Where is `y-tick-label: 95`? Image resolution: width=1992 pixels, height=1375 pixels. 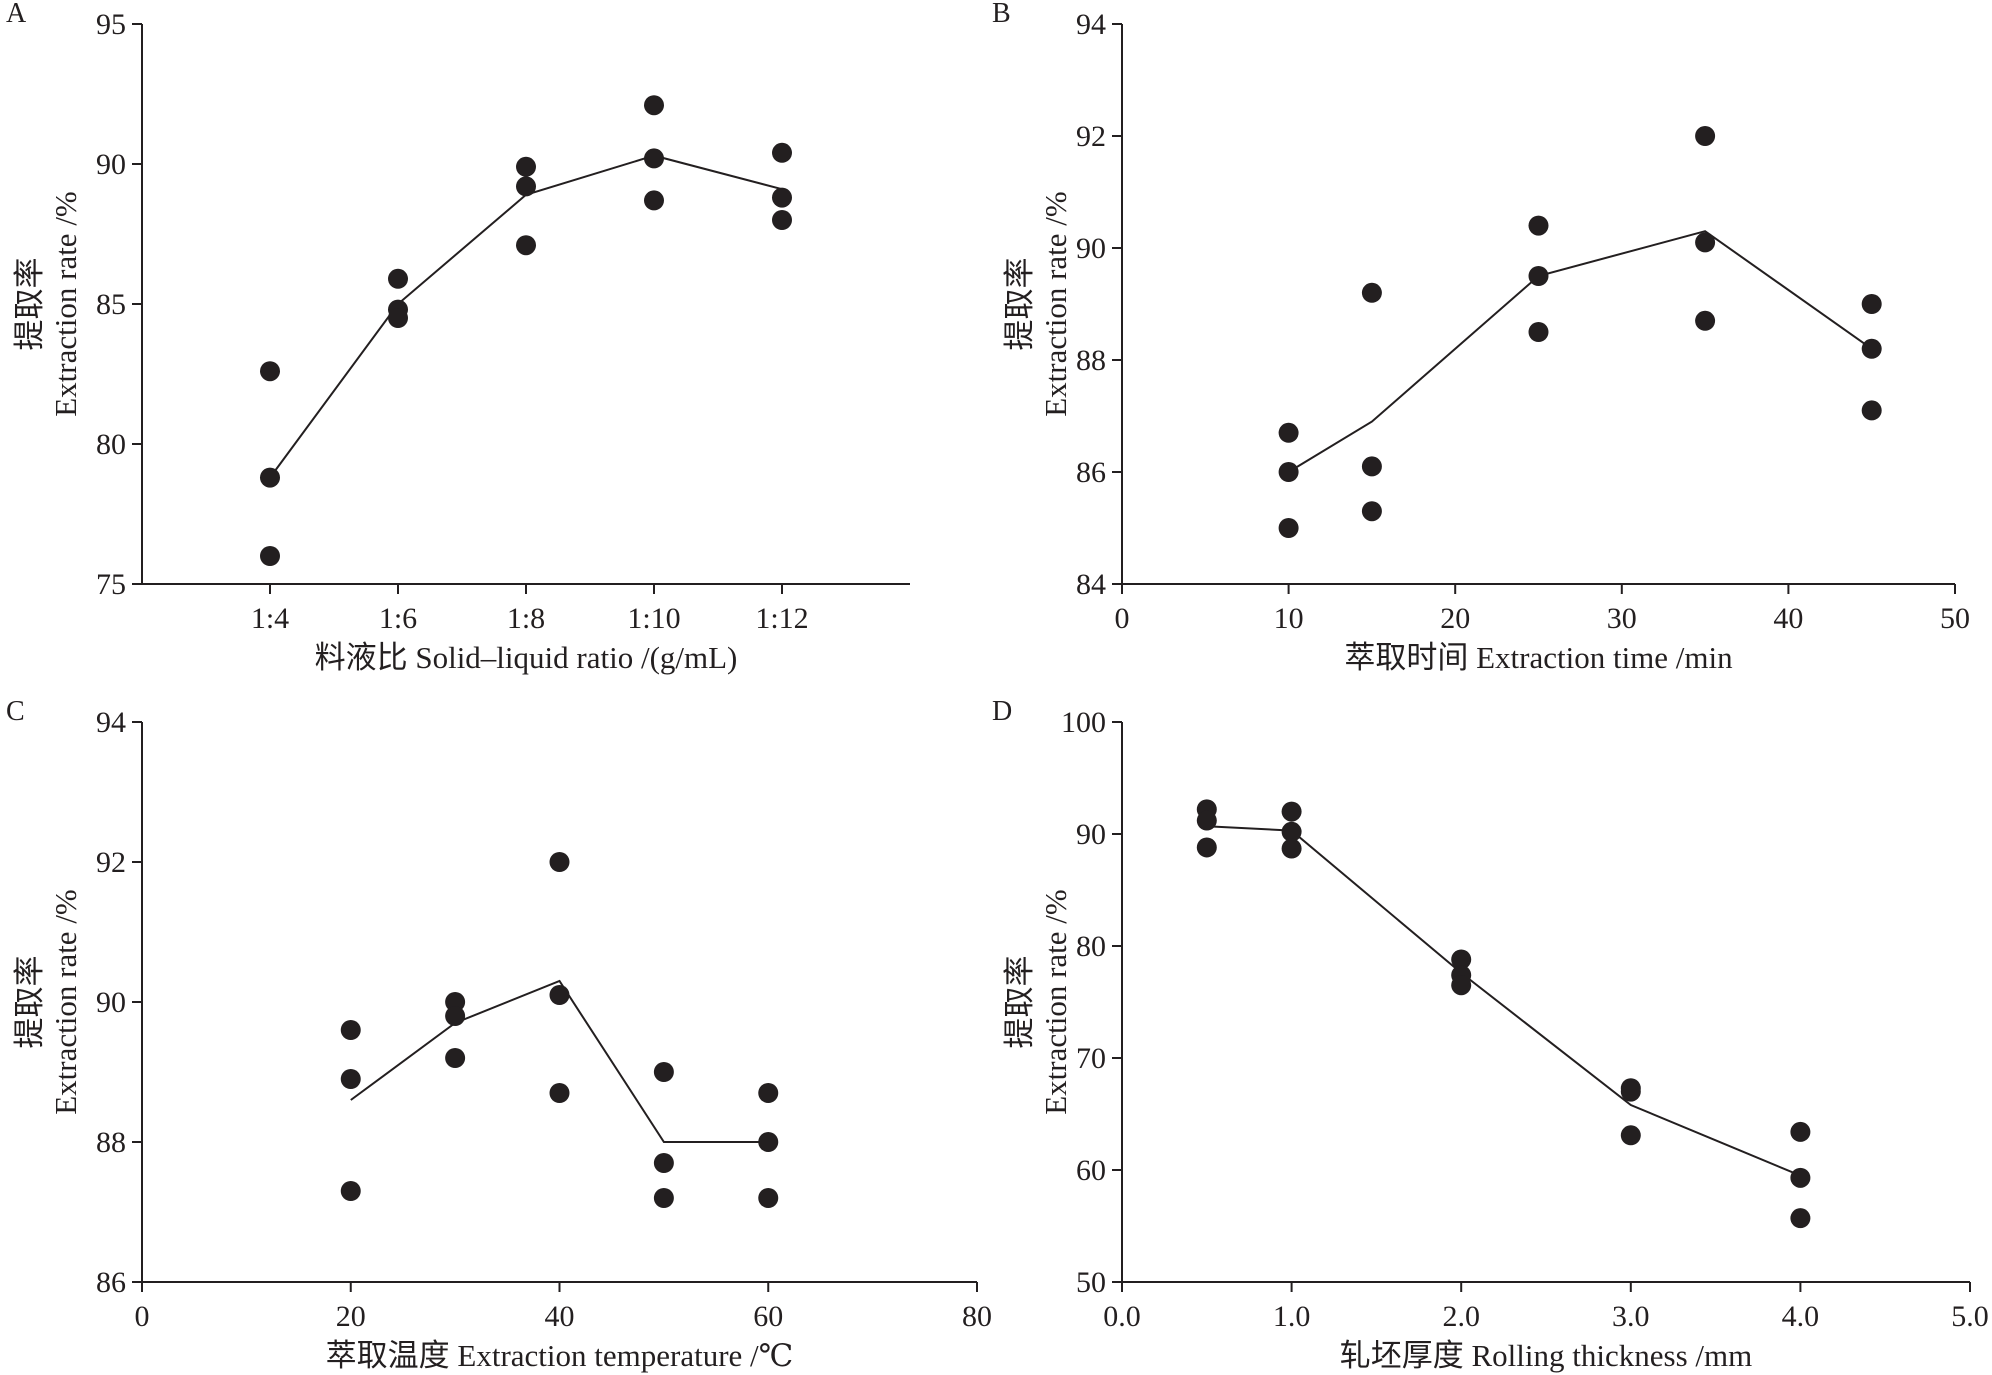 y-tick-label: 95 is located at coordinates (111, 24).